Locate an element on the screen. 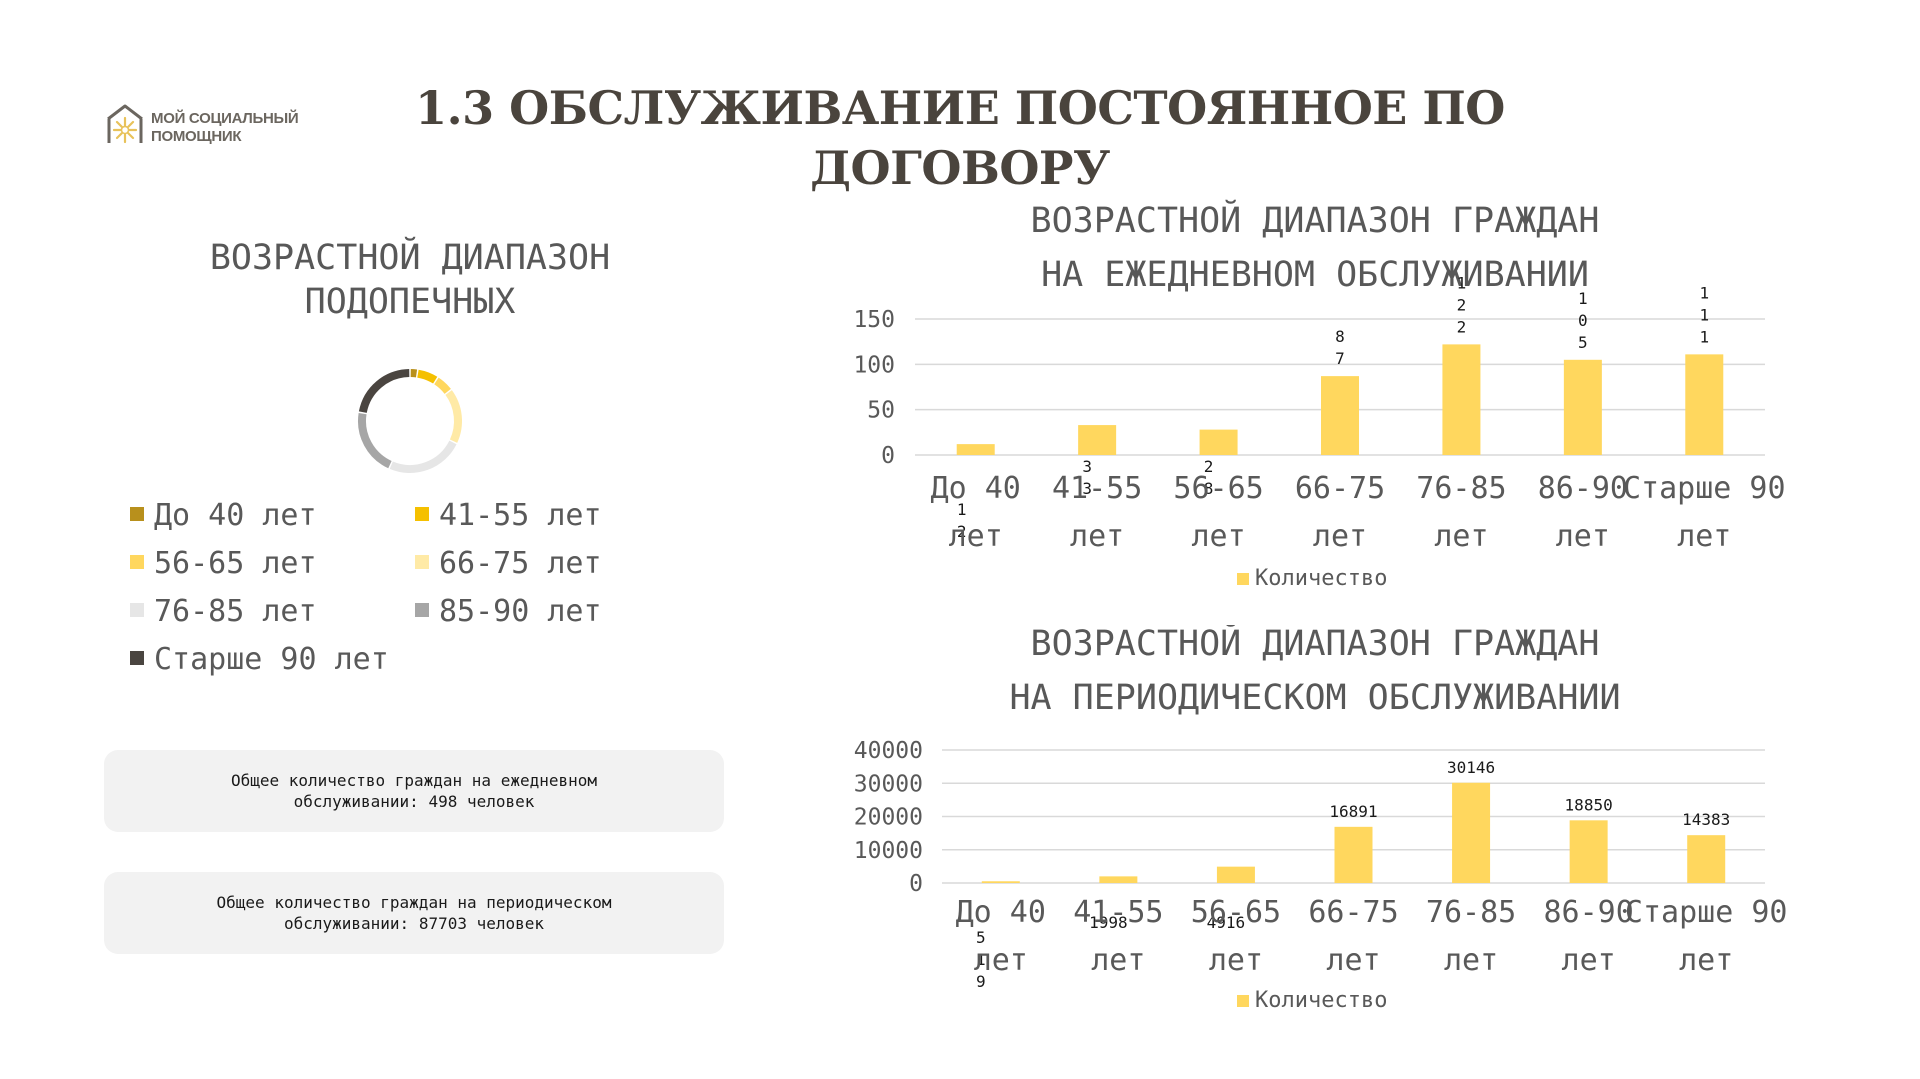 The height and width of the screenshot is (1079, 1920). x-tick-label: 41-55 is located at coordinates (1118, 912).